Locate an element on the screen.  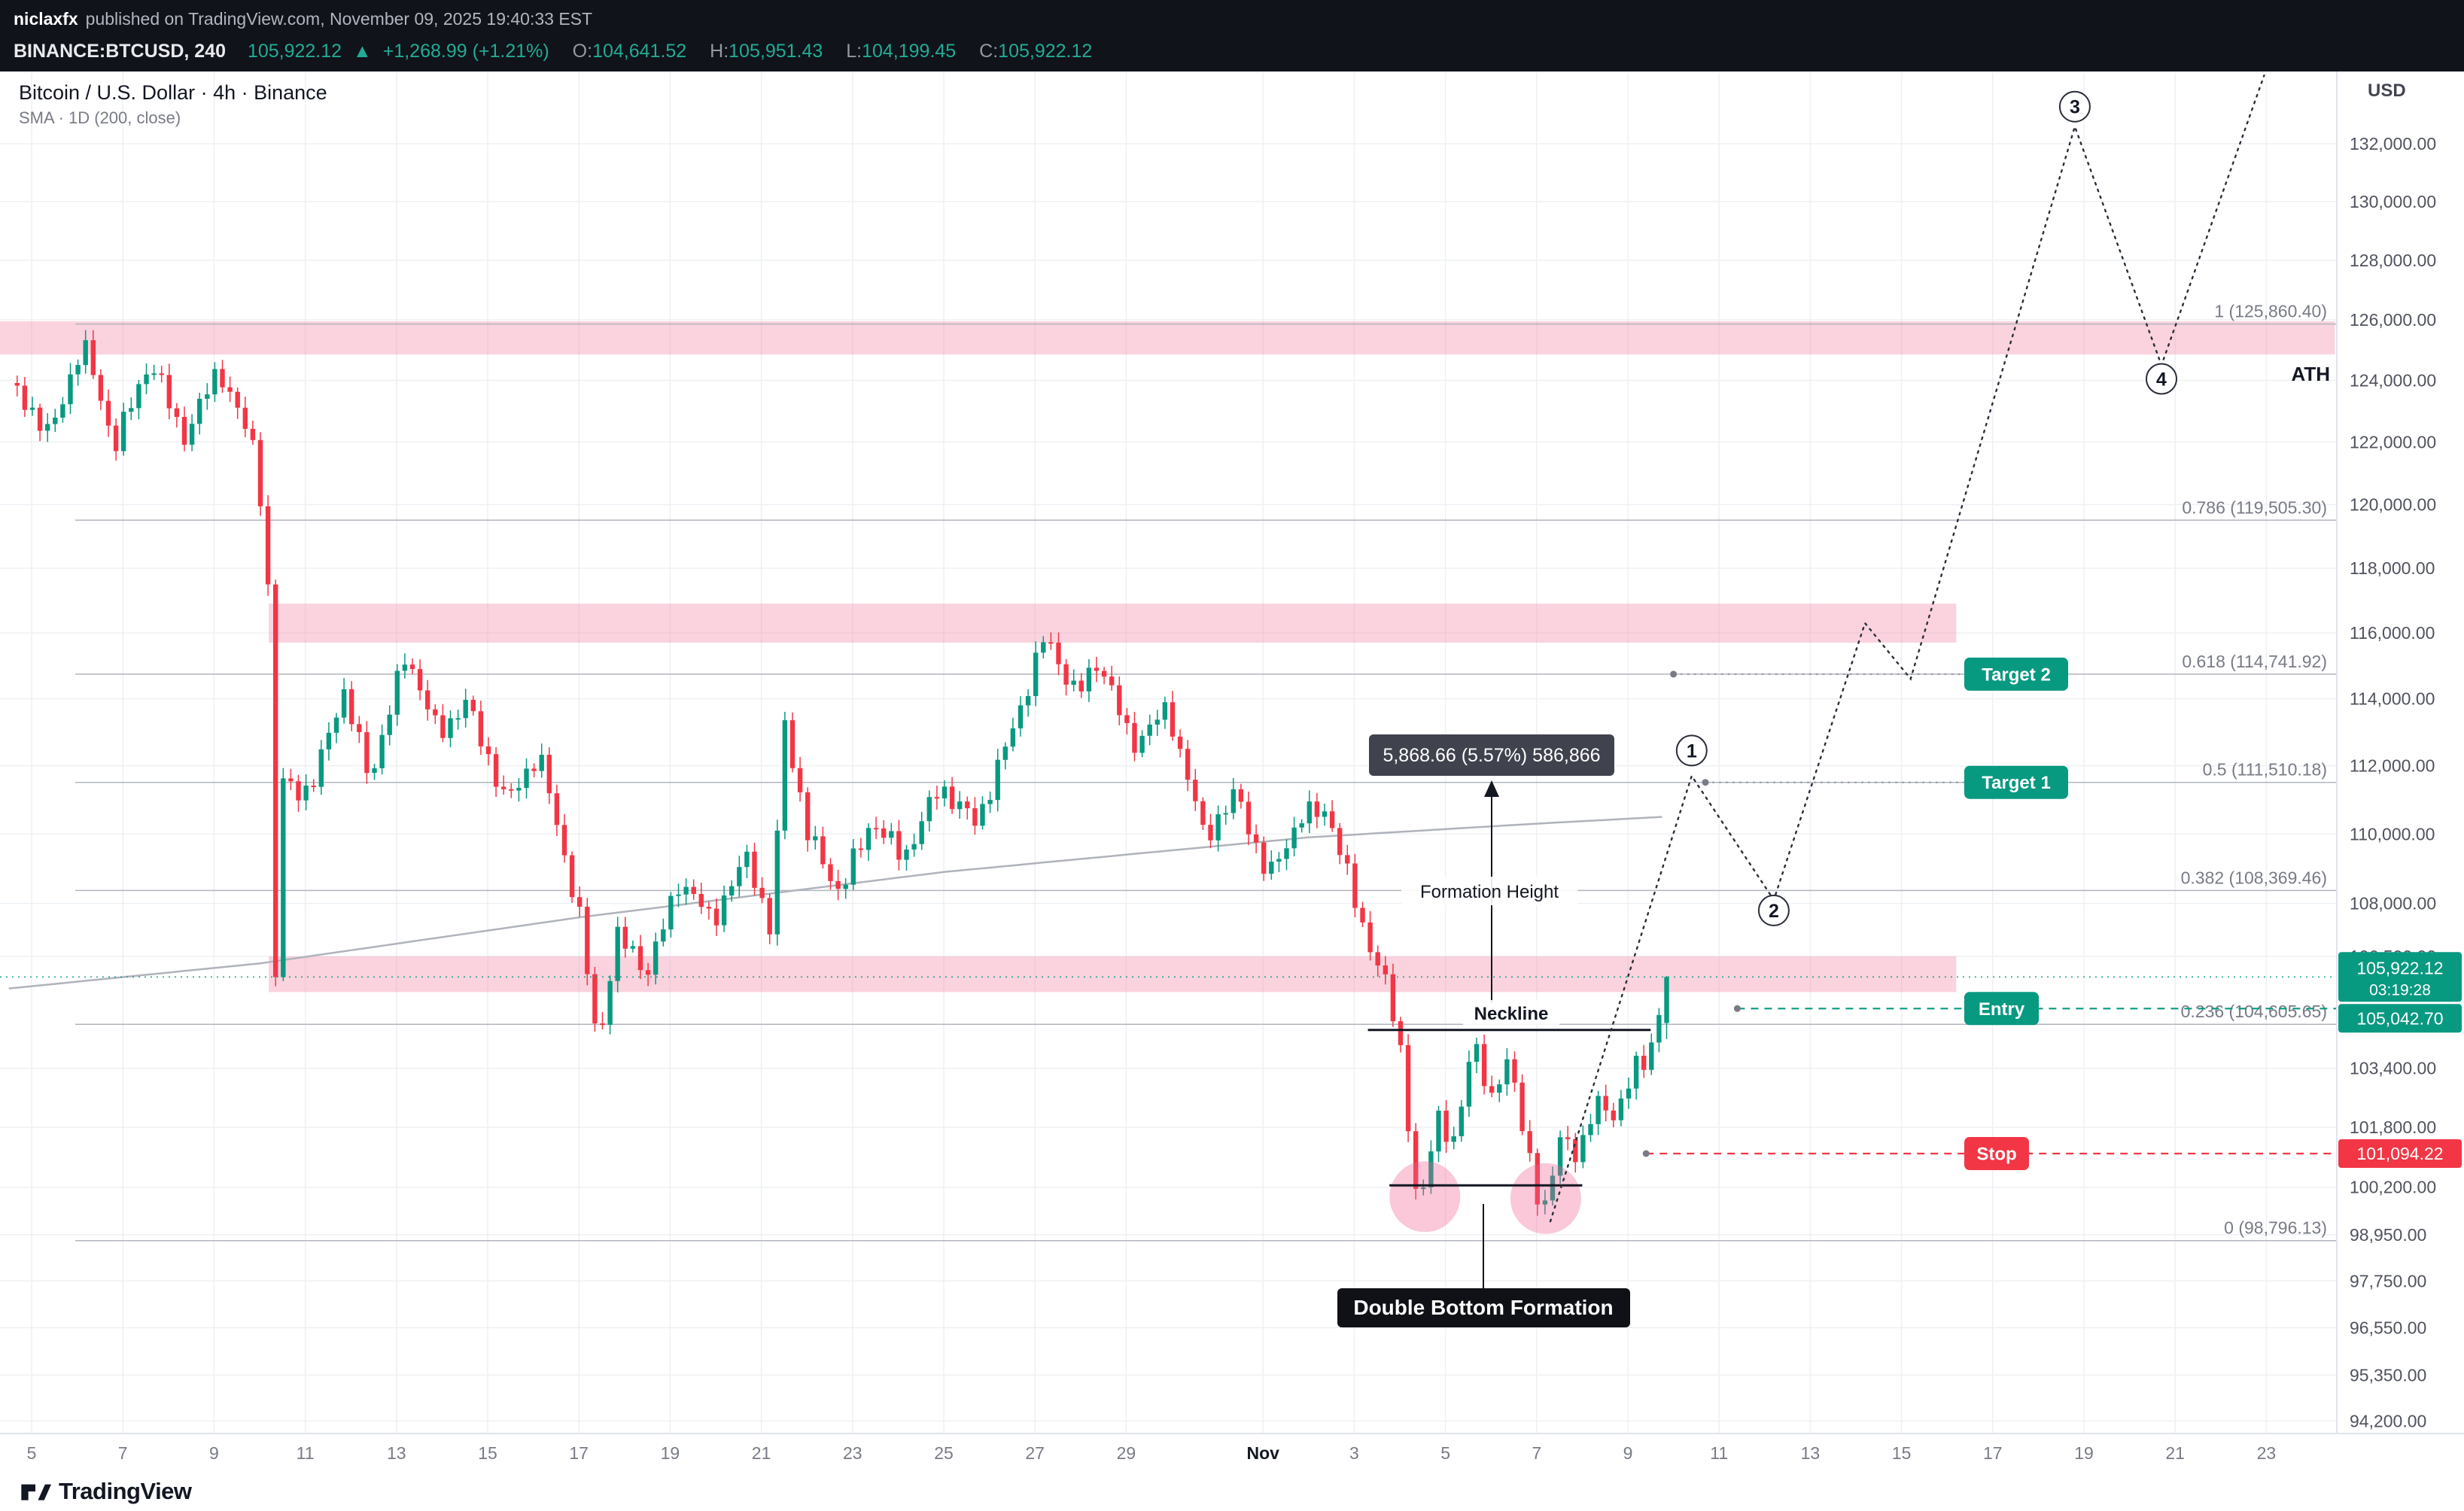
formation-height-label: Formation Height is located at coordinates (1489, 892).